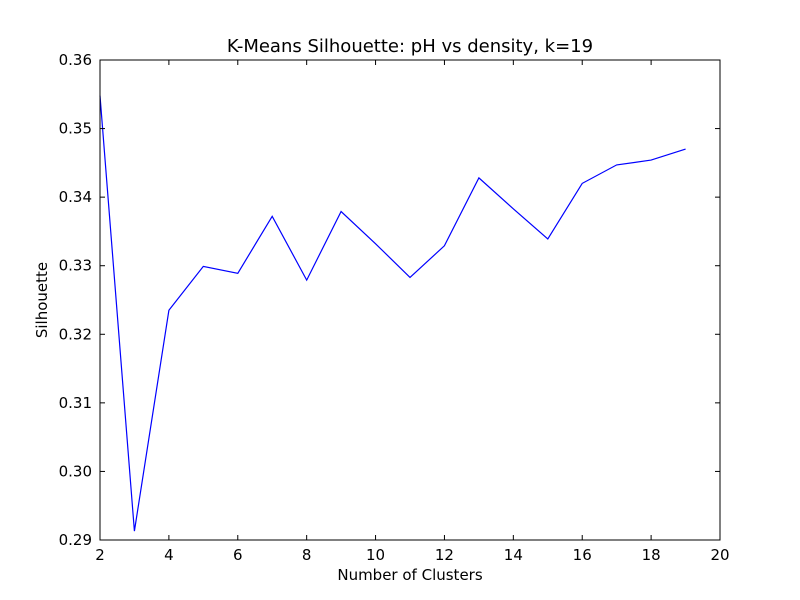 The width and height of the screenshot is (800, 600). What do you see at coordinates (375, 555) in the screenshot?
I see `x-tick-label: 10` at bounding box center [375, 555].